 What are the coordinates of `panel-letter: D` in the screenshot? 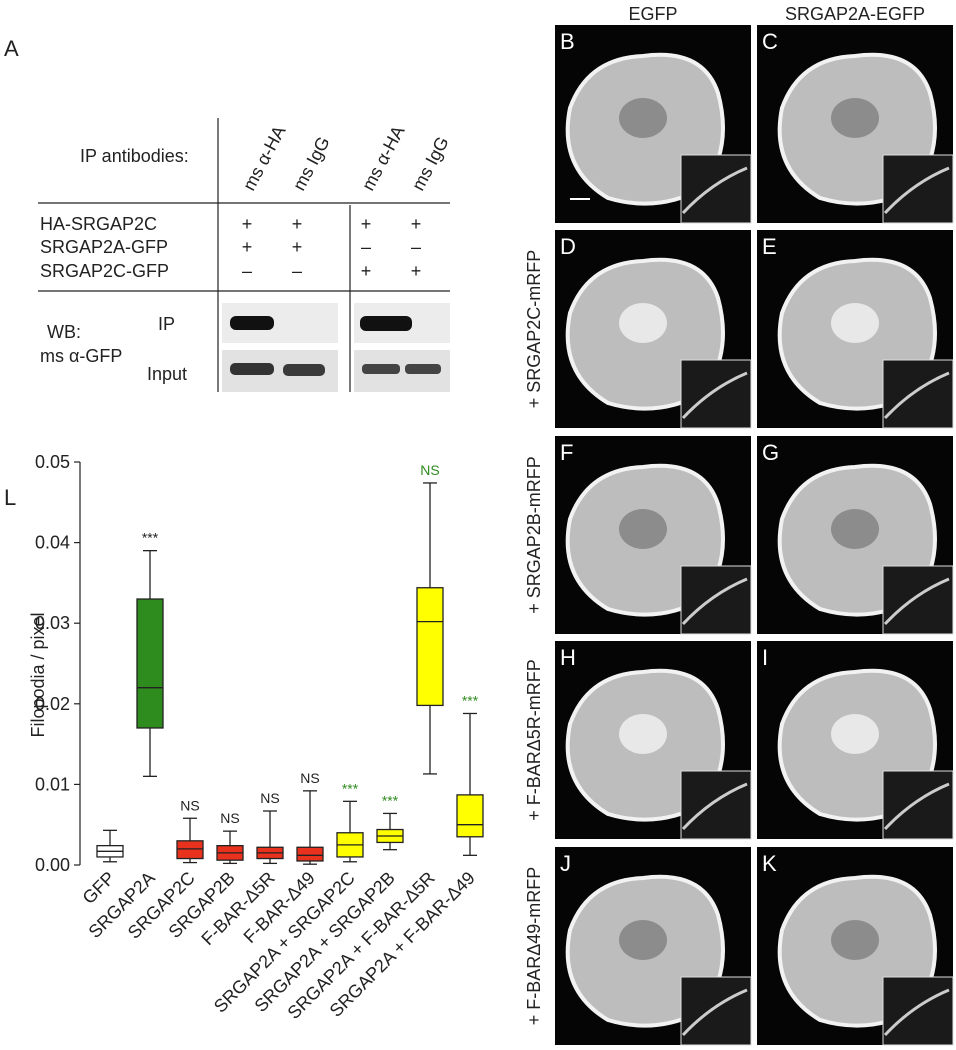 It's located at (568, 246).